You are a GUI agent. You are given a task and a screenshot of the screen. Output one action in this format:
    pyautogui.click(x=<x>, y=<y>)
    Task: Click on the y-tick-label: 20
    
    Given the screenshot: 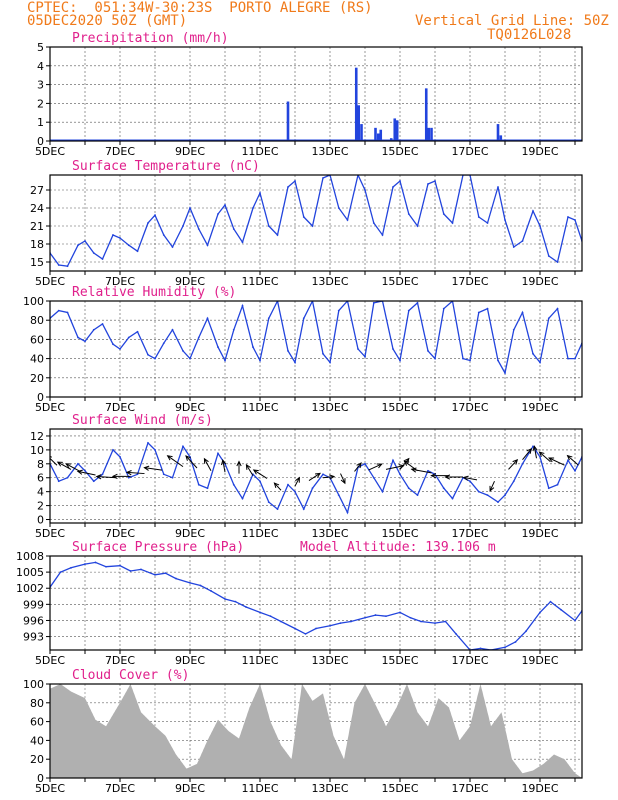 What is the action you would take?
    pyautogui.click(x=37, y=378)
    